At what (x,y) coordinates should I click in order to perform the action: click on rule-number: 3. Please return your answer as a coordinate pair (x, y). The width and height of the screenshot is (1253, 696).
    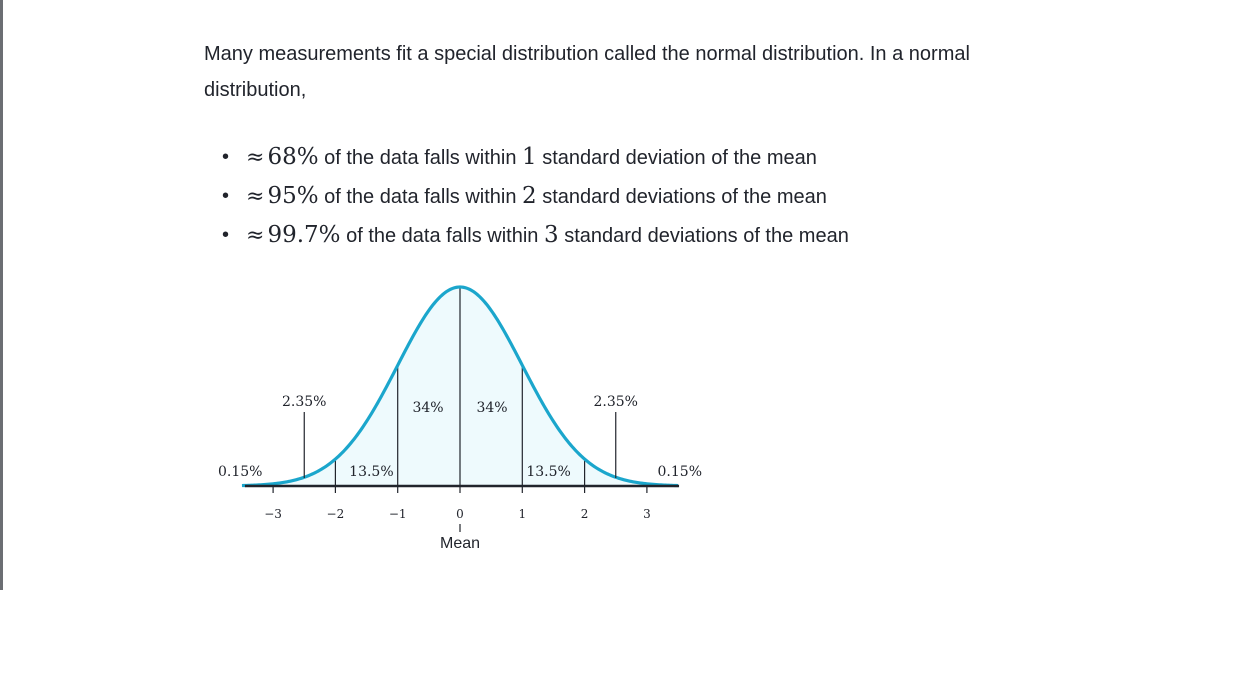
    Looking at the image, I should click on (551, 235).